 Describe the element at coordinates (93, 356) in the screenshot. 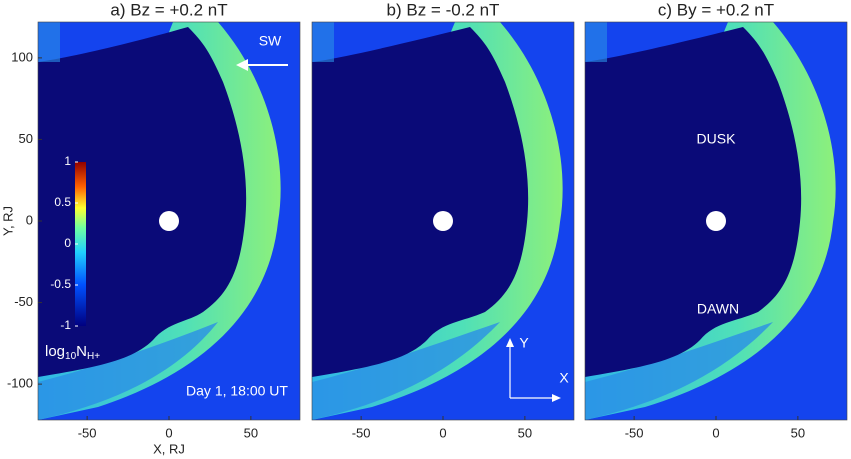

I see `colorbar-label-part: H+` at that location.